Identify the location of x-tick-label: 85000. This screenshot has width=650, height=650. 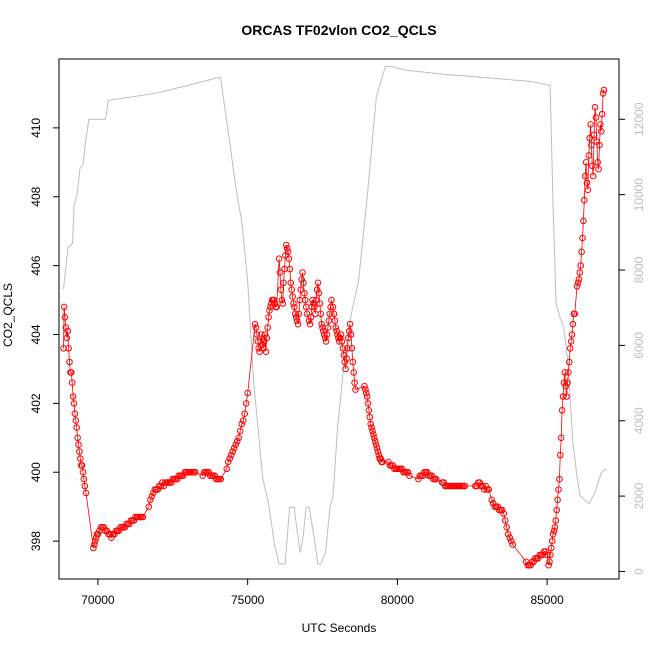
(547, 600).